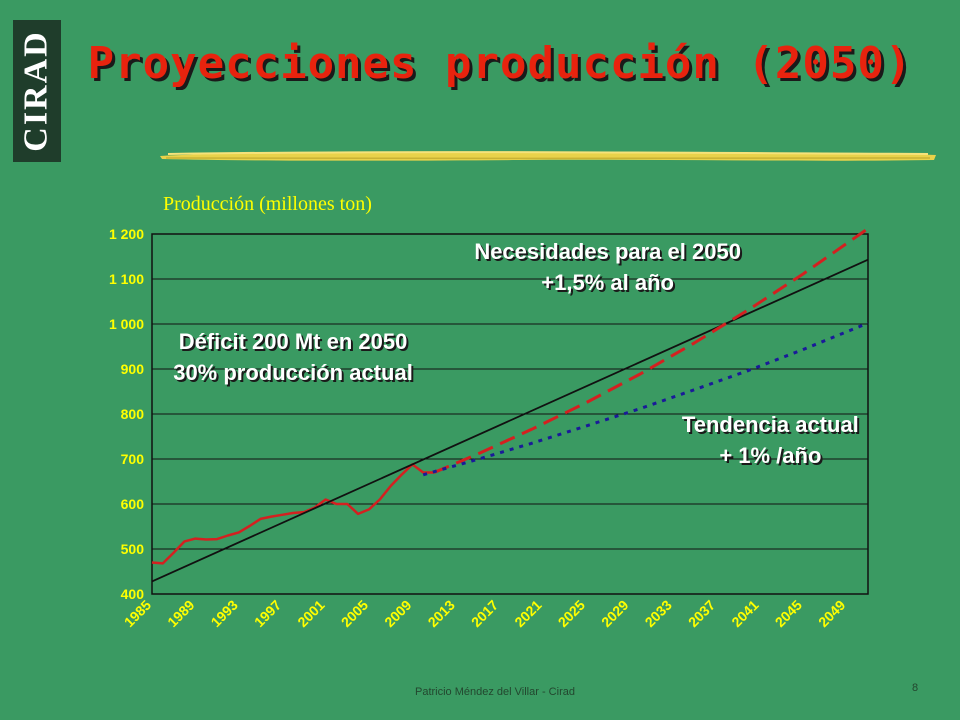 The image size is (960, 720). I want to click on annotation-text: + 1% /año, so click(770, 455).